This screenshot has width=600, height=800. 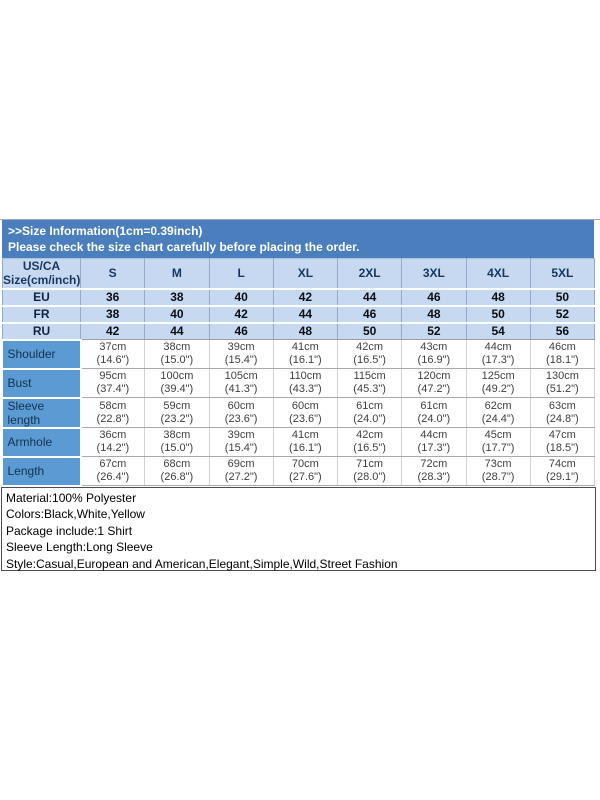 I want to click on measurement-value-cell: 68cm (26.8"), so click(x=177, y=471).